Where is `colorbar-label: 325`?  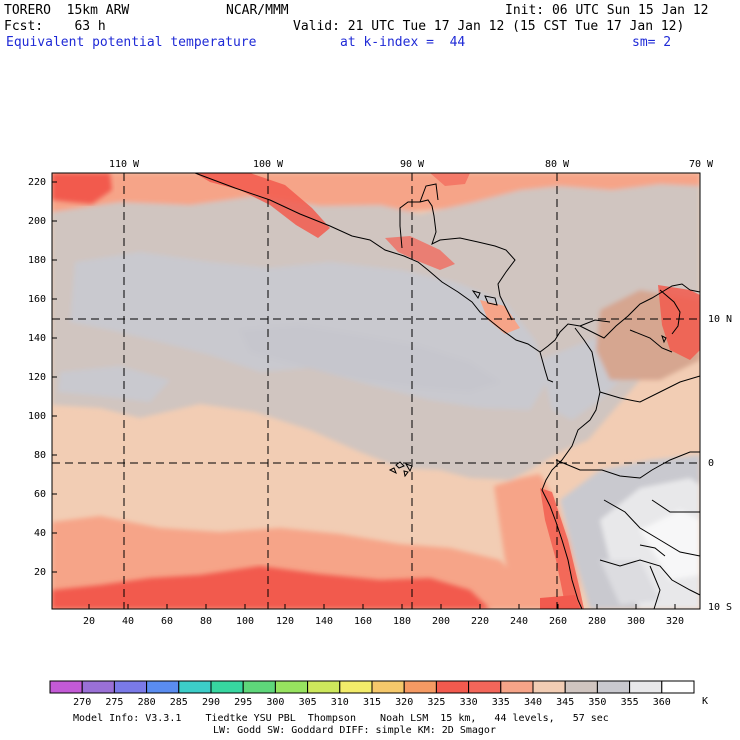 colorbar-label: 325 is located at coordinates (436, 702).